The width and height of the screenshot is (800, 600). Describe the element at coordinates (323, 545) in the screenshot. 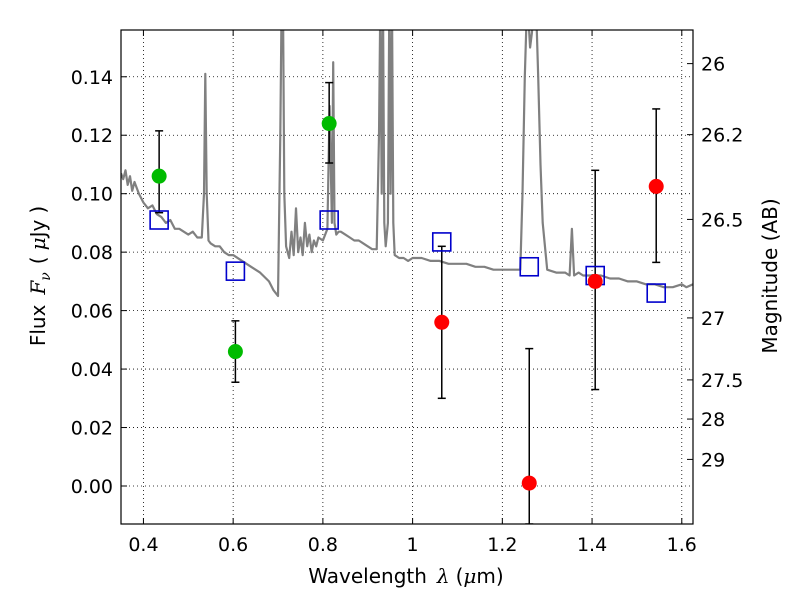

I see `x-tick-label: 0.8` at that location.